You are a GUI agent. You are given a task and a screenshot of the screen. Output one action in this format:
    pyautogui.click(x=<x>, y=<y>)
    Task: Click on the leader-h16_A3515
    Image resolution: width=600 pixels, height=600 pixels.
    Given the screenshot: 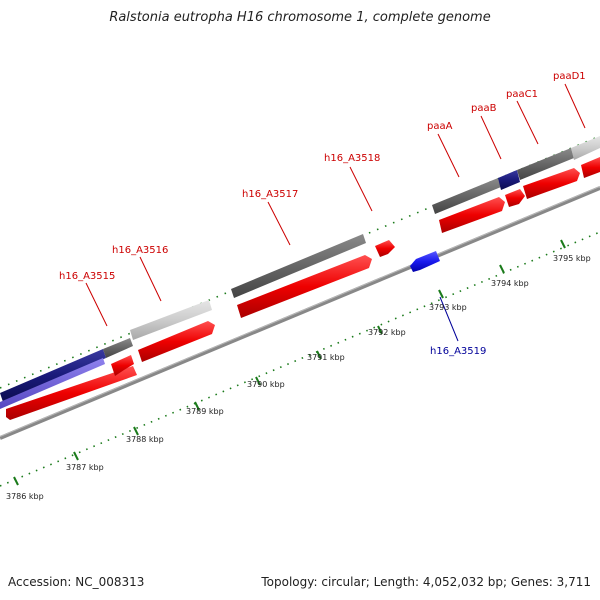 What is the action you would take?
    pyautogui.click(x=96, y=304)
    